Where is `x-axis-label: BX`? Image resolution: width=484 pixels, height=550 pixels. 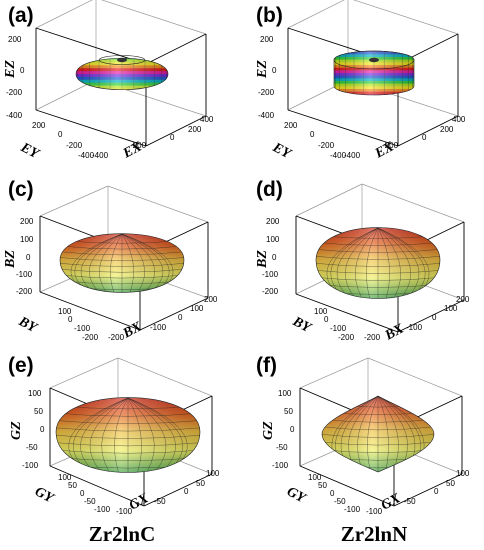 x-axis-label: BX is located at coordinates (394, 332).